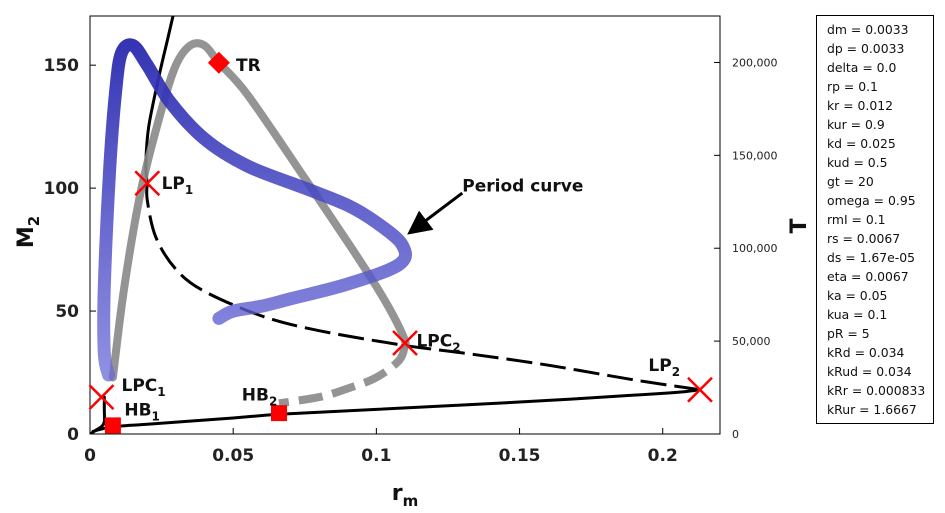 The width and height of the screenshot is (945, 513). I want to click on parameter-line: rmI = 0.1, so click(856, 219).